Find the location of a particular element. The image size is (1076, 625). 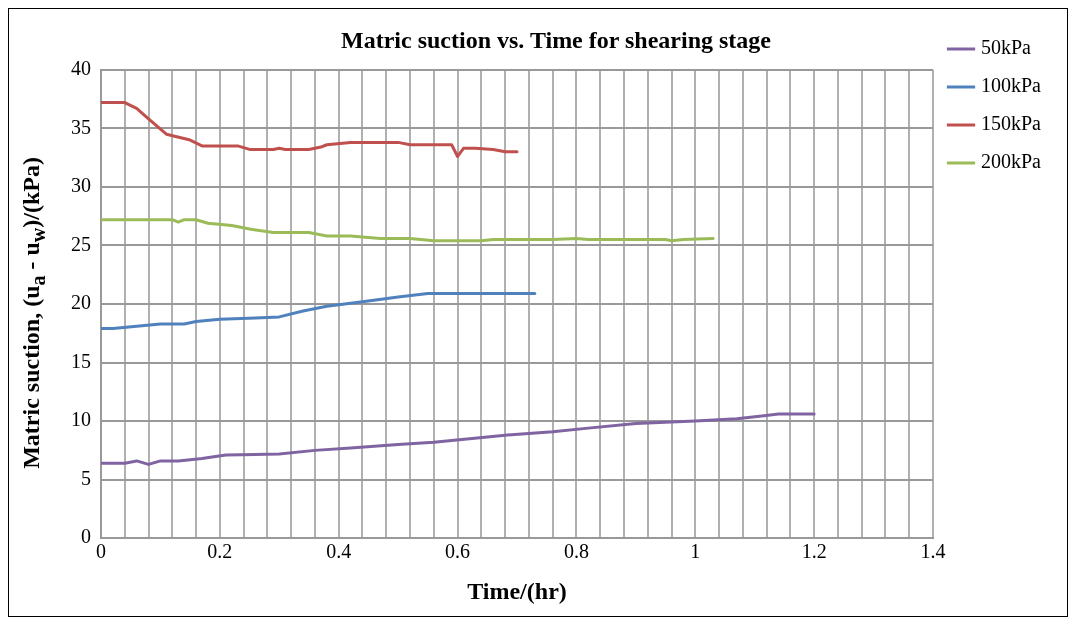

x-tick-label: 1.2 is located at coordinates (814, 551).